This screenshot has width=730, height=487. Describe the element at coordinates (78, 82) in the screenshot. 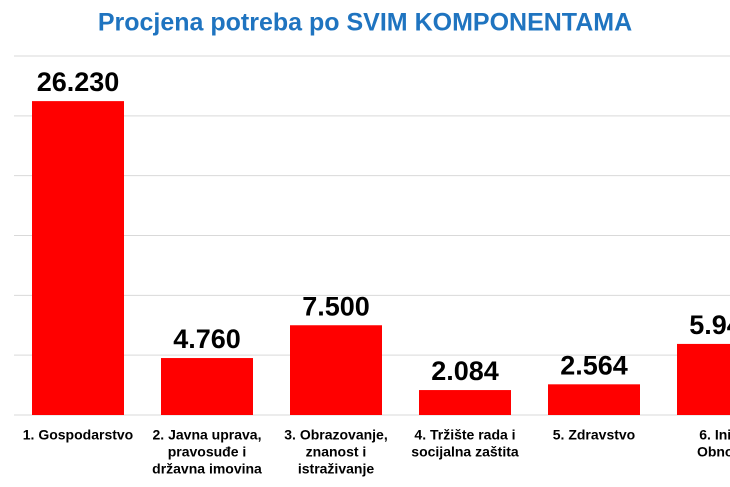

I see `value-label: 26.230` at that location.